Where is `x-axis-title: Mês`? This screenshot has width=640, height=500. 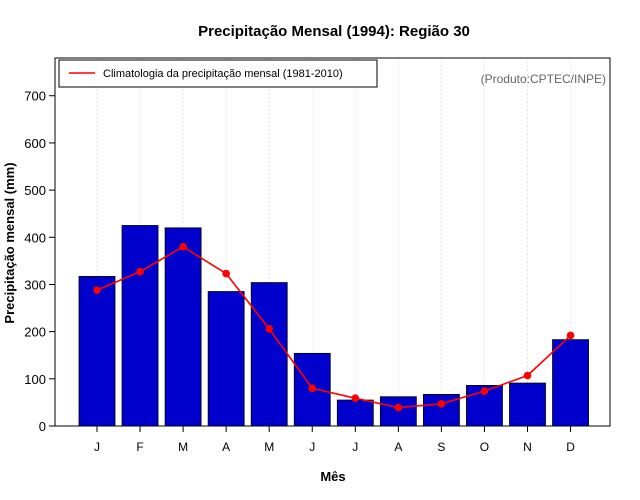 x-axis-title: Mês is located at coordinates (332, 476).